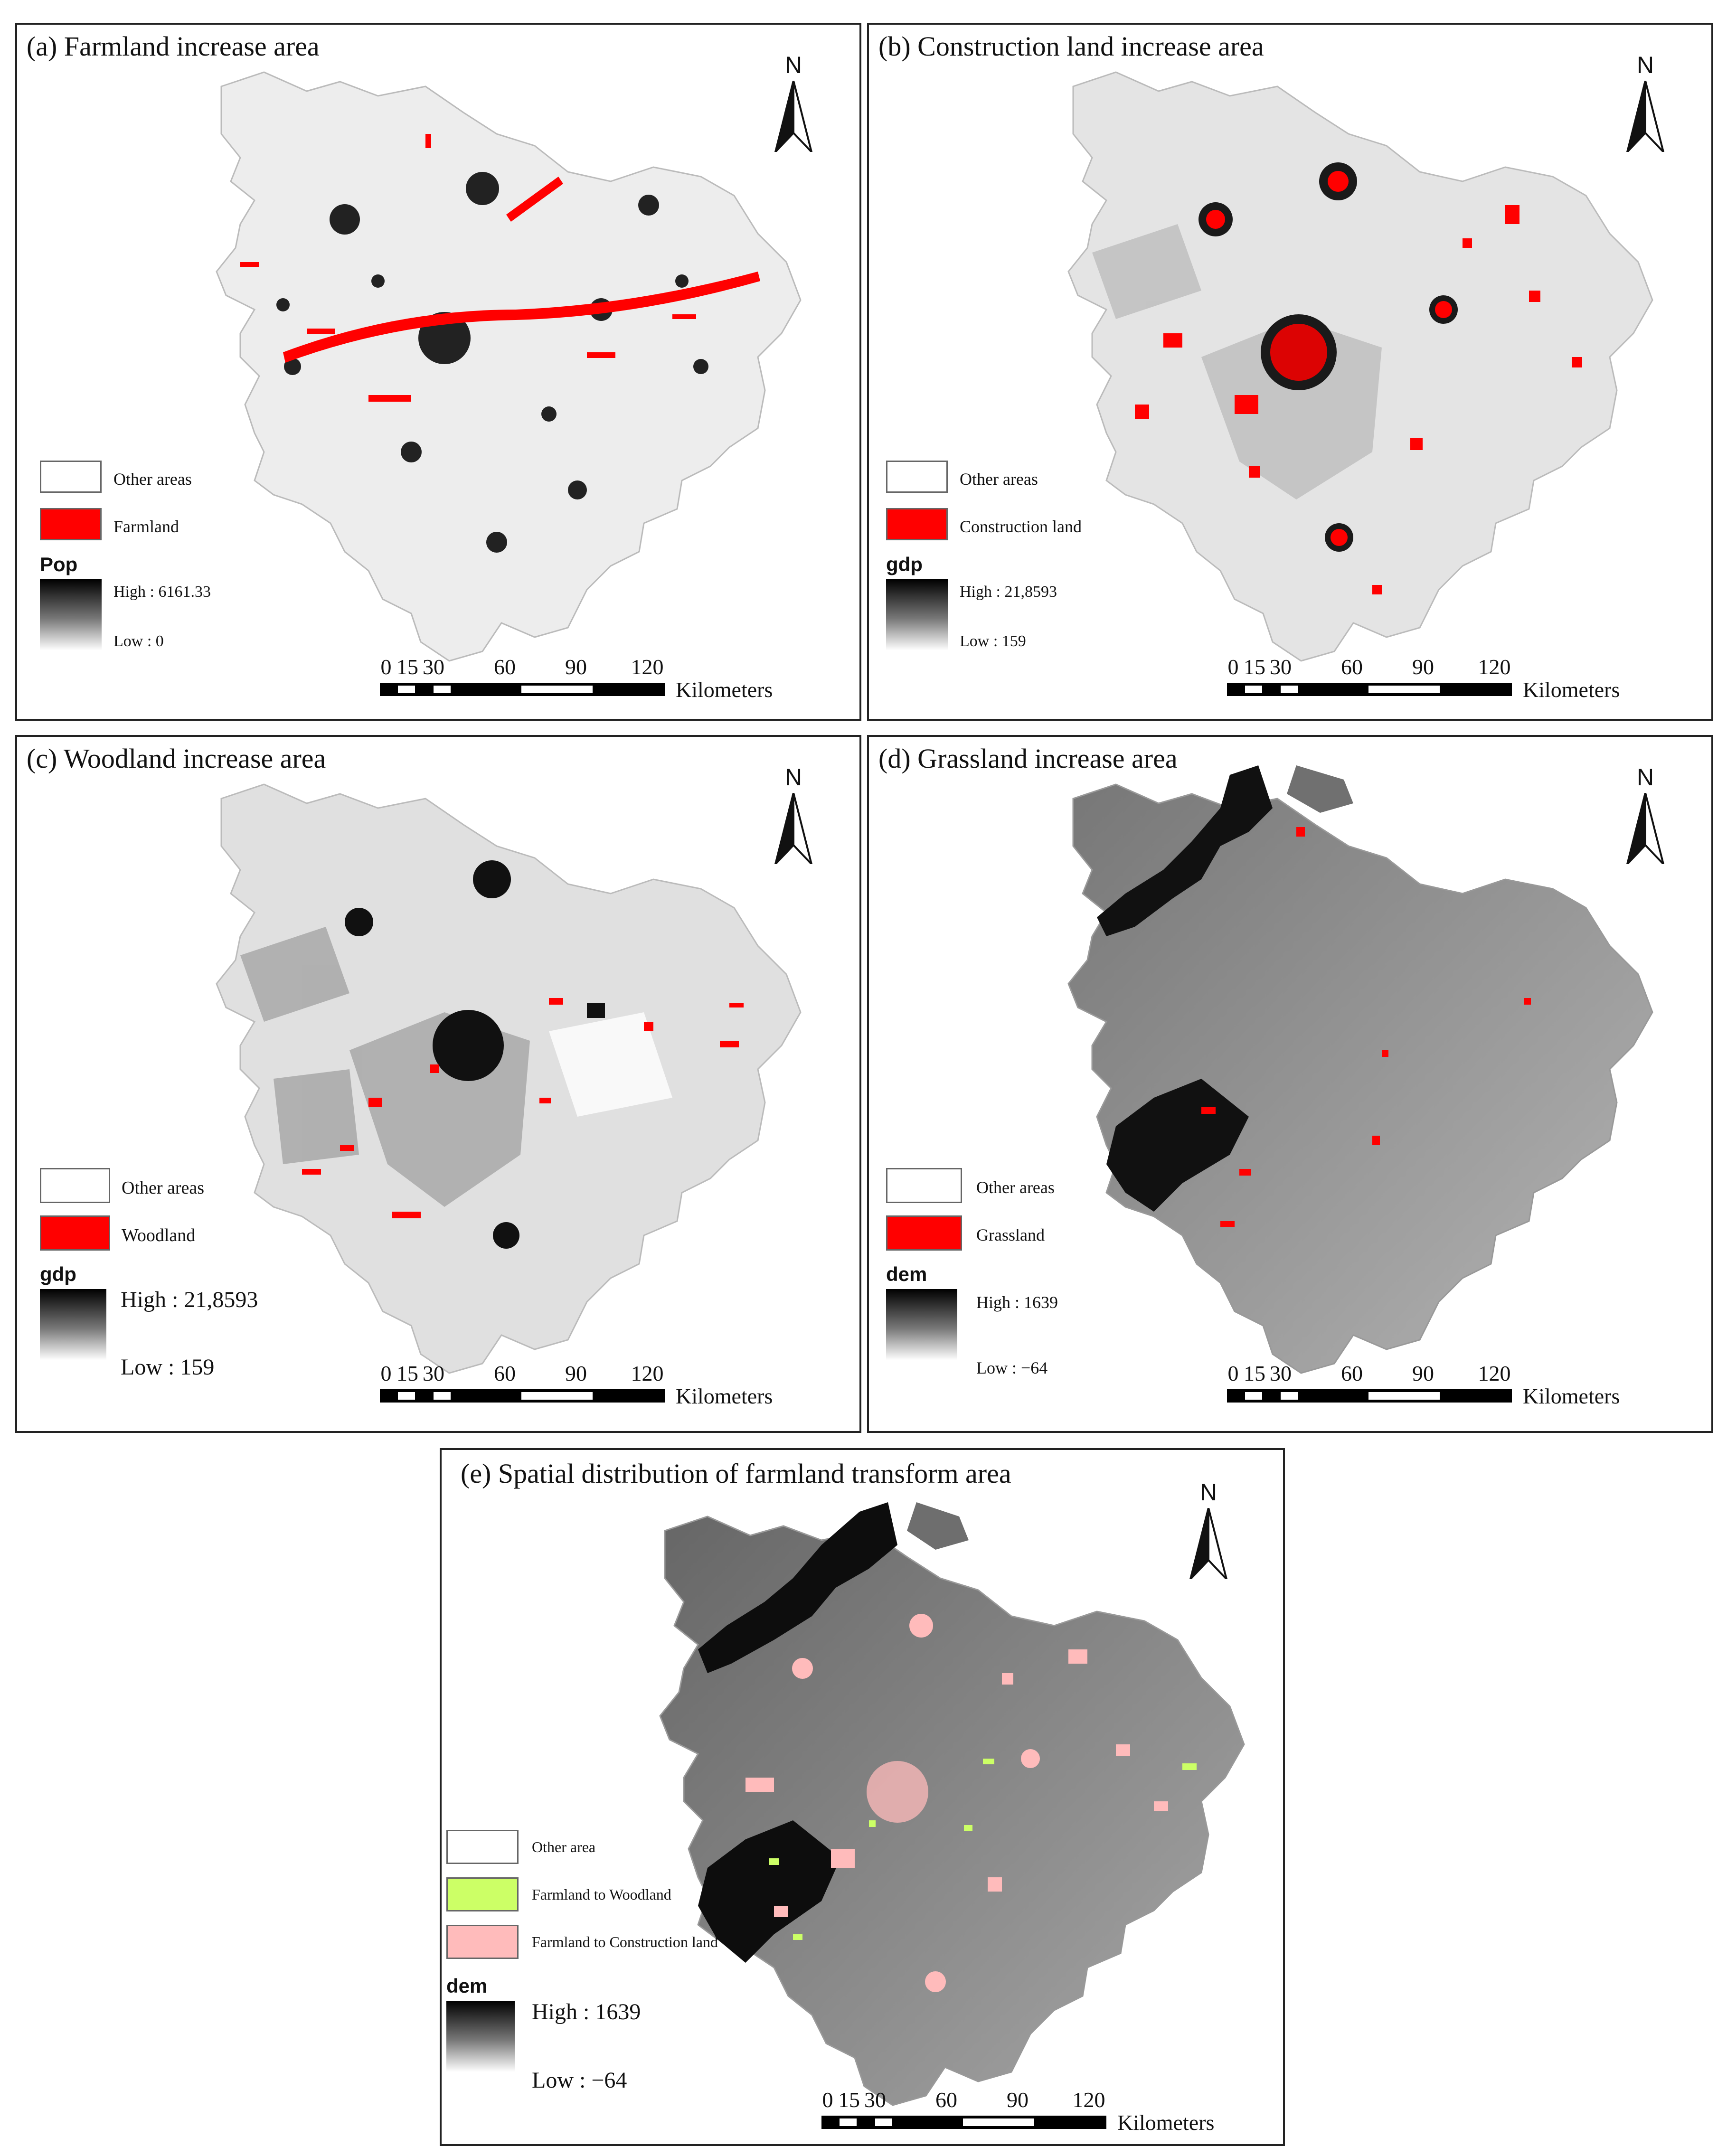  Describe the element at coordinates (1021, 526) in the screenshot. I see `legend-label-construction: Construction land` at that location.